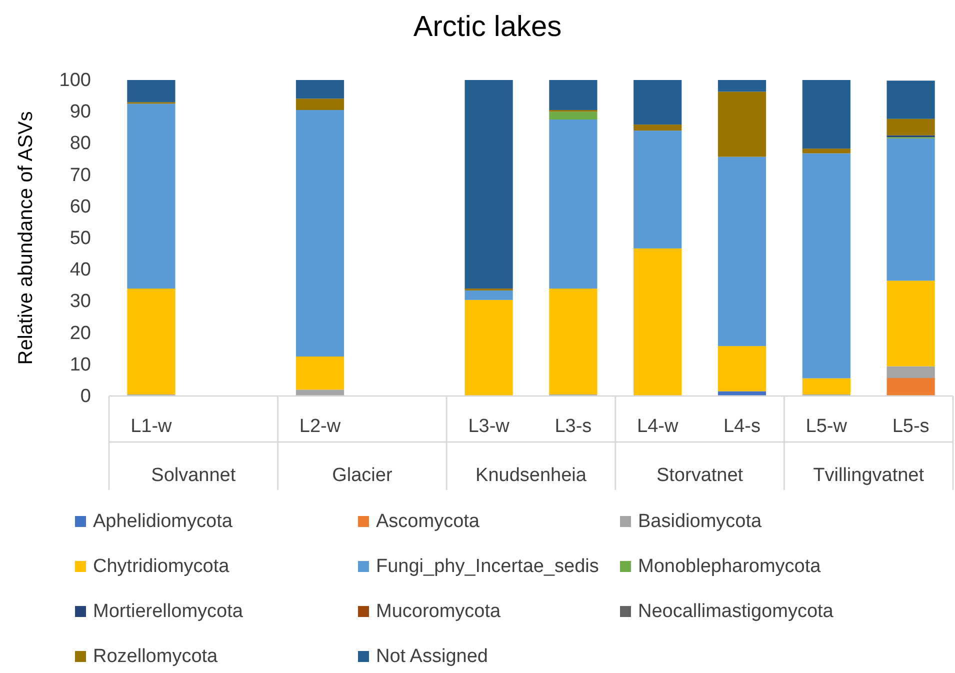 This screenshot has height=673, width=955. What do you see at coordinates (736, 611) in the screenshot?
I see `legend-label: Neocallimastigomycota` at bounding box center [736, 611].